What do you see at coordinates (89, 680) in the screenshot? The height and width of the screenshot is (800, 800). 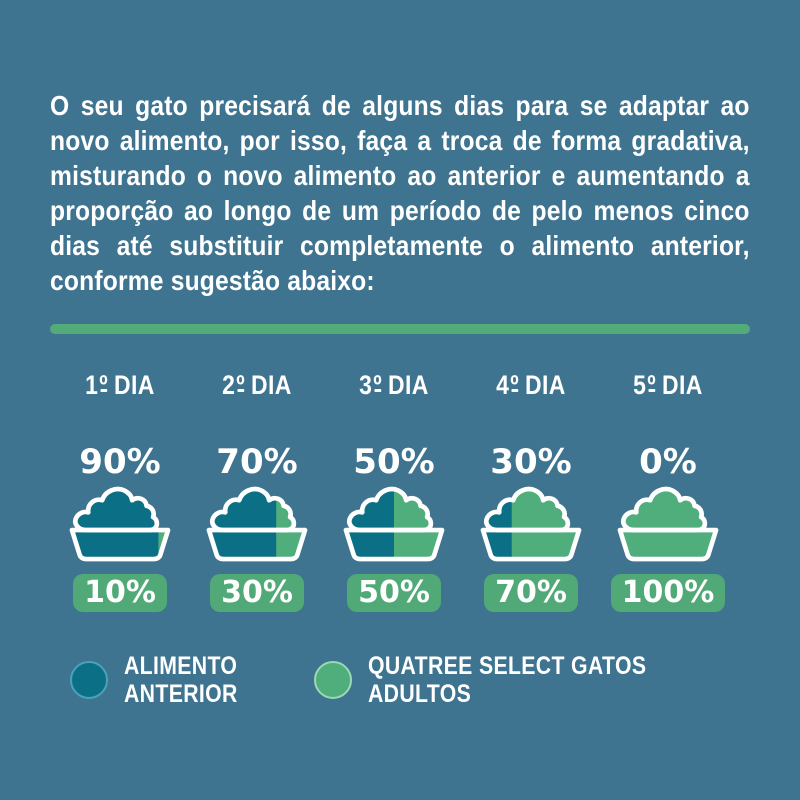 I see `legend-color-dot-previous-food` at bounding box center [89, 680].